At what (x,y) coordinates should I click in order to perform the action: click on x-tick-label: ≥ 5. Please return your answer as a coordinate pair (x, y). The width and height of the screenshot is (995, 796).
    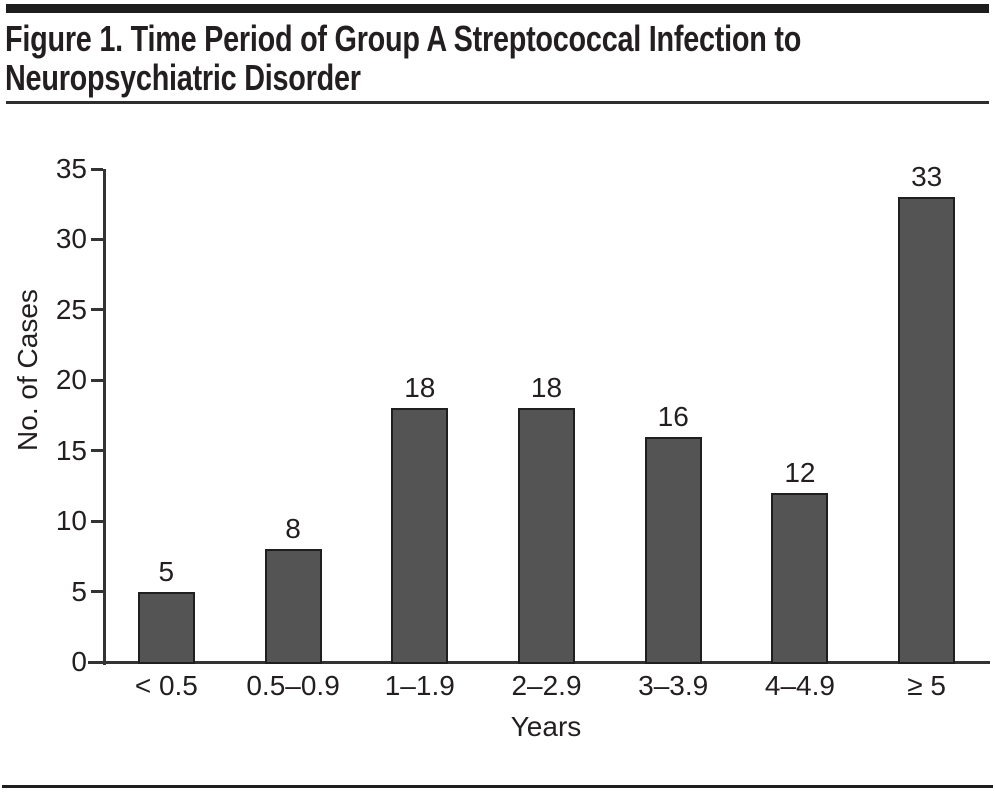
    Looking at the image, I should click on (926, 685).